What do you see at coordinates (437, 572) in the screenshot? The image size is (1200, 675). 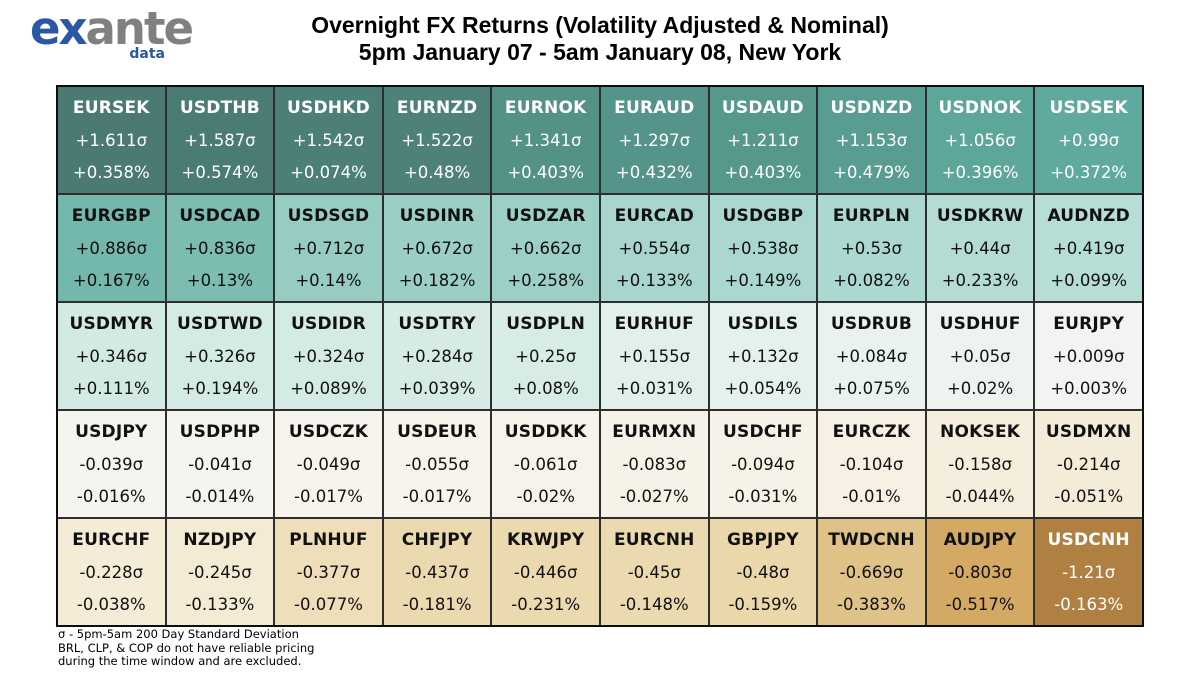 I see `fx-cell-chfjpy: CHFJPY -0.437σ -0.181%` at bounding box center [437, 572].